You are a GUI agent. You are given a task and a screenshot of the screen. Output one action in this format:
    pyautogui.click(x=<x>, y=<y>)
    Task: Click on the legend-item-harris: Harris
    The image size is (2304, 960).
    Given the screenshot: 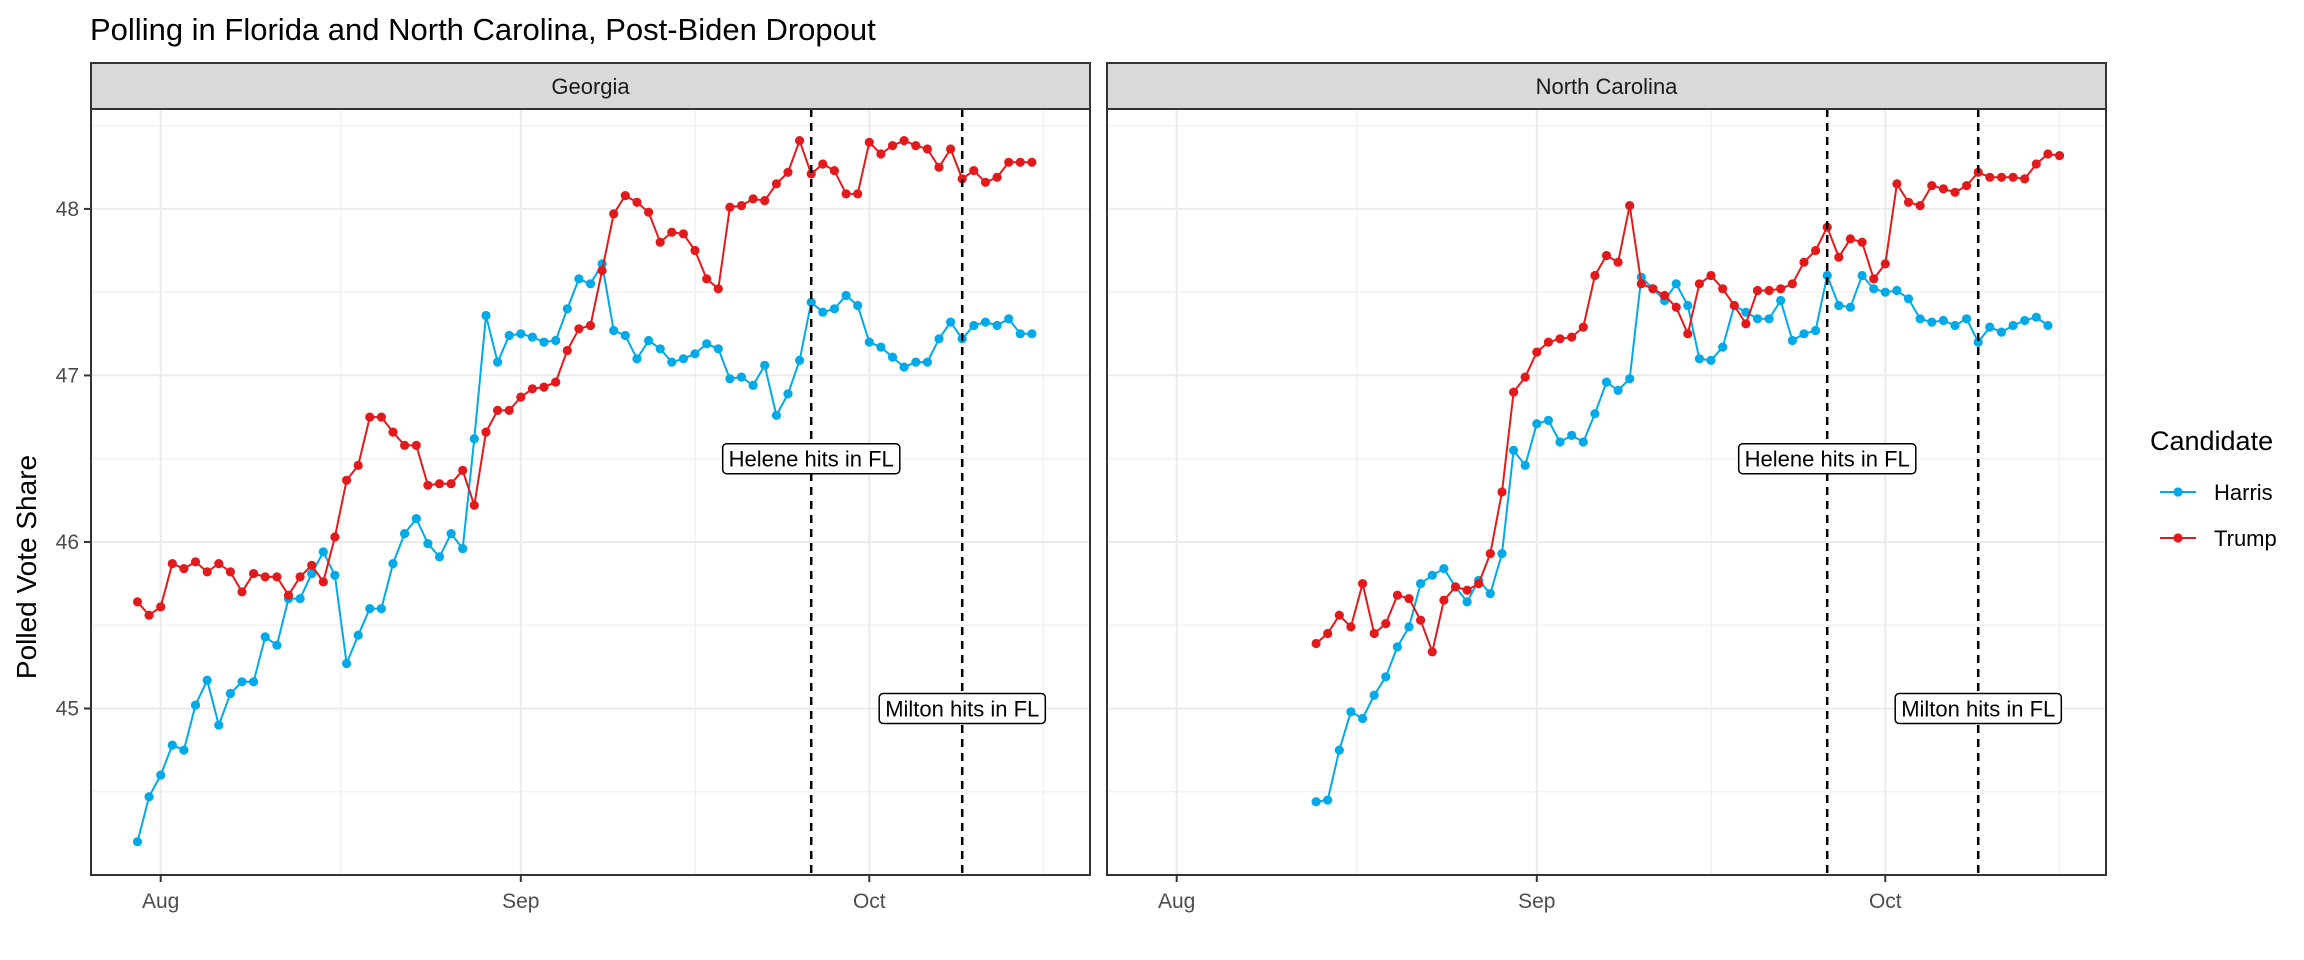 What is the action you would take?
    pyautogui.click(x=2216, y=492)
    